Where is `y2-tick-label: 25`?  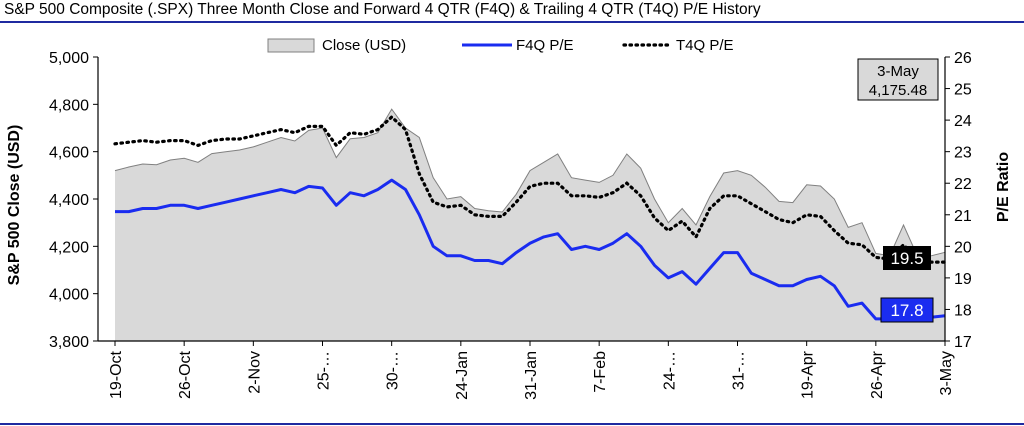 y2-tick-label: 25 is located at coordinates (963, 90).